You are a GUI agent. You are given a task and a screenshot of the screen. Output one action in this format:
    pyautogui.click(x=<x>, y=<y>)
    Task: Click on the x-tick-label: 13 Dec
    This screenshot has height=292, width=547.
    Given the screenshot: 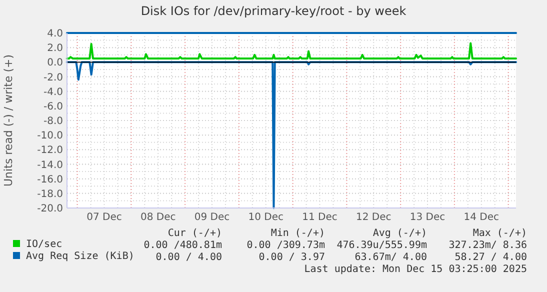 What is the action you would take?
    pyautogui.click(x=428, y=217)
    